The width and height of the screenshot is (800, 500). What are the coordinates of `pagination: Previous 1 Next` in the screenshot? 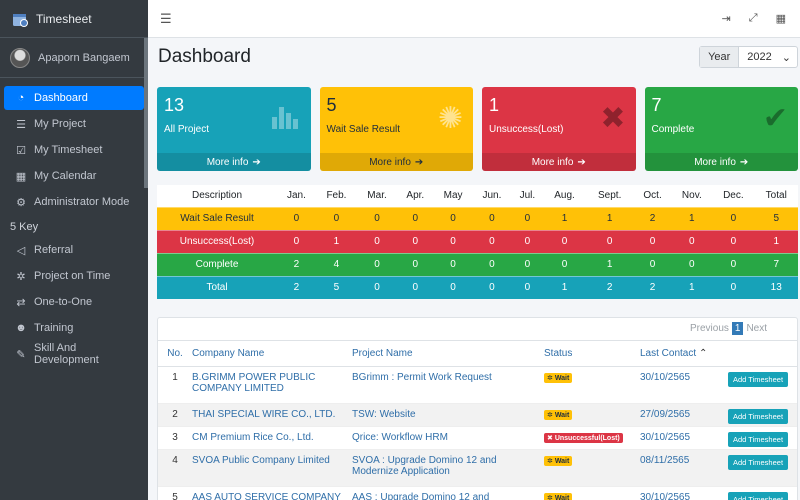 It's located at (728, 328).